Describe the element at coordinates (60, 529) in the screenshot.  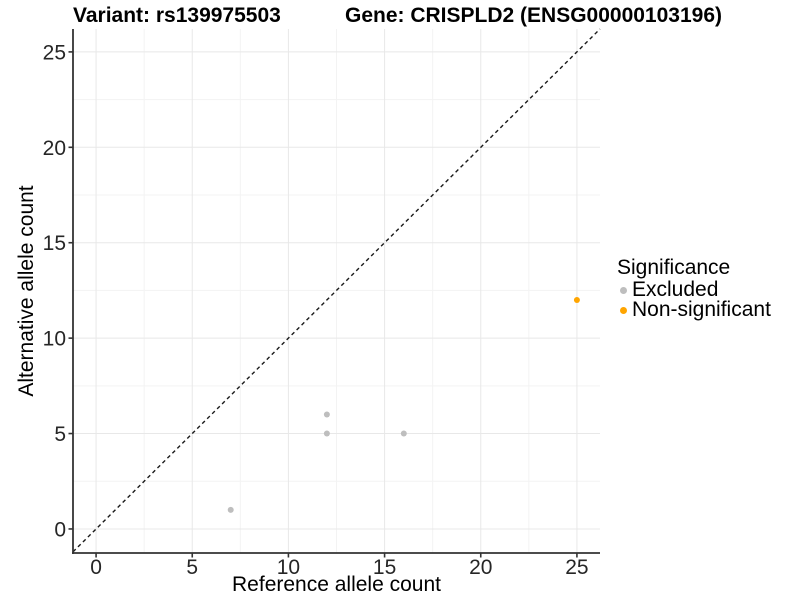
I see `y-tick-label: 0` at that location.